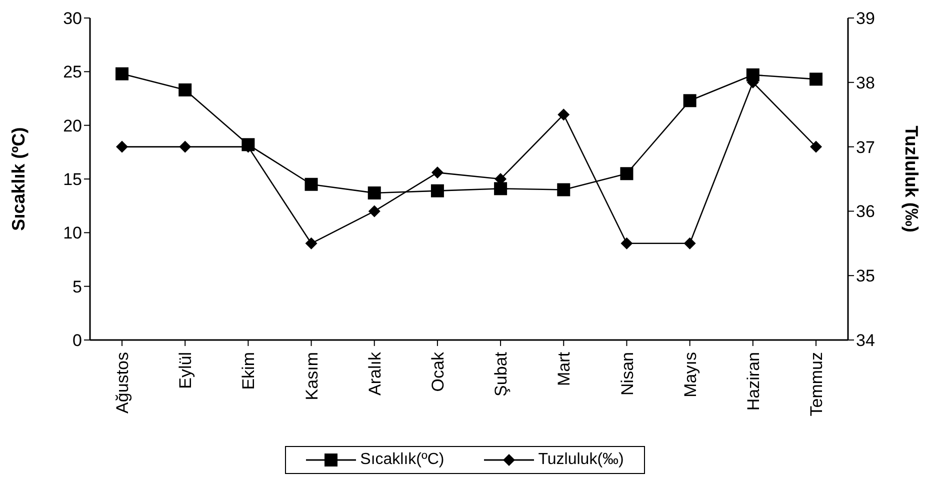  What do you see at coordinates (186, 370) in the screenshot?
I see `x-tick-label: Eylül` at bounding box center [186, 370].